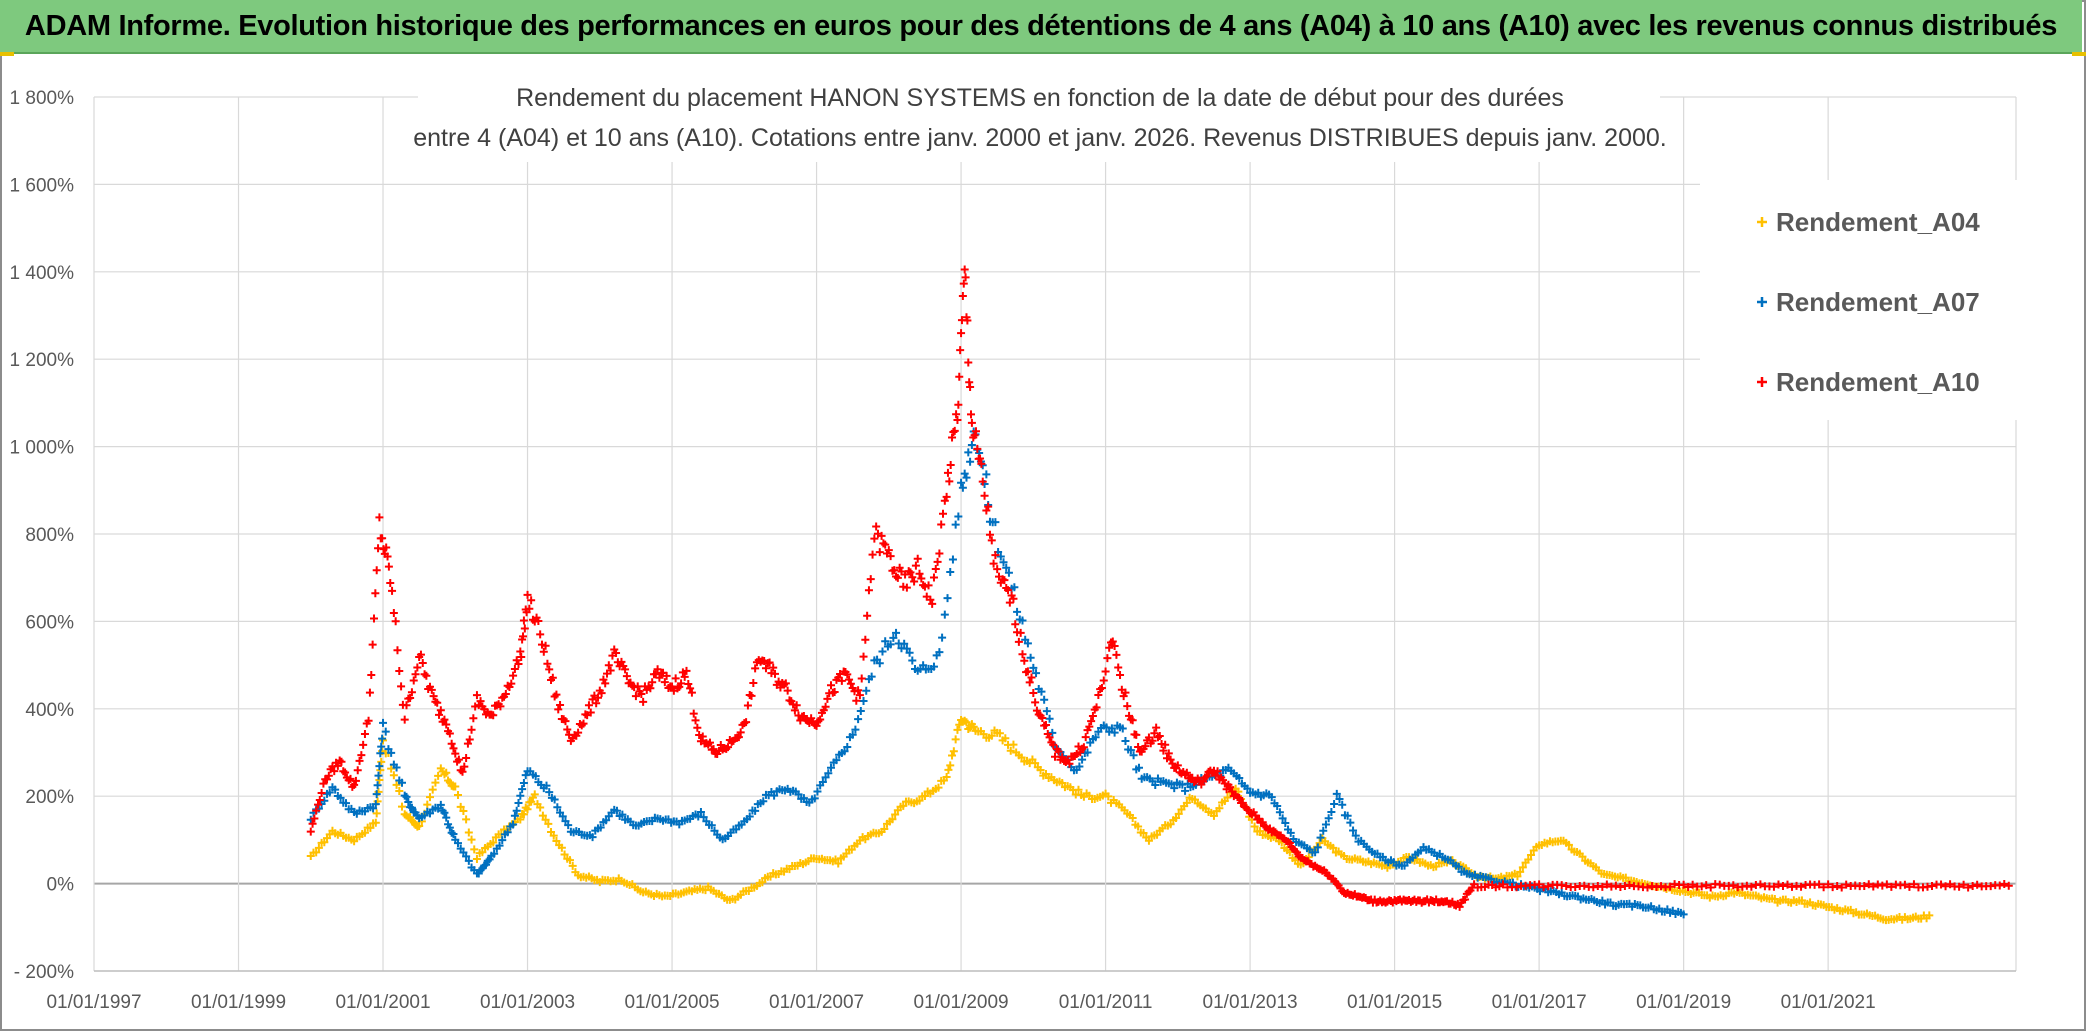 This screenshot has width=2086, height=1031. What do you see at coordinates (42, 448) in the screenshot?
I see `y-tick-label: 1 000%` at bounding box center [42, 448].